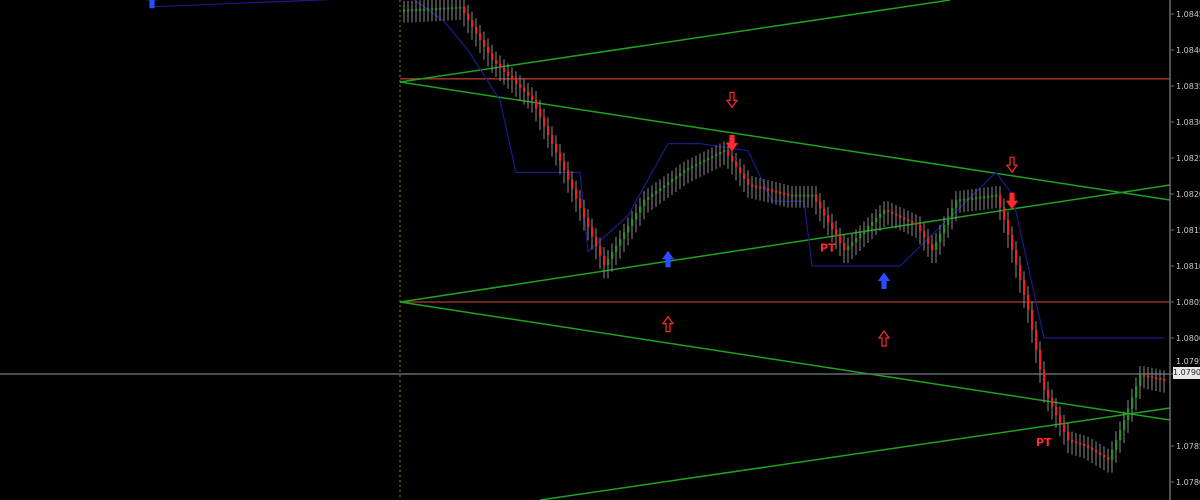 The height and width of the screenshot is (500, 1200). What do you see at coordinates (1188, 14) in the screenshot?
I see `y-tick-label: 1.0845` at bounding box center [1188, 14].